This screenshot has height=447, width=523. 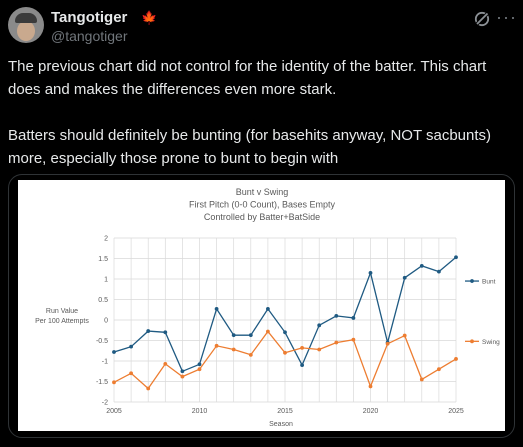 I want to click on y-axis-label: Run Value, so click(x=62, y=311).